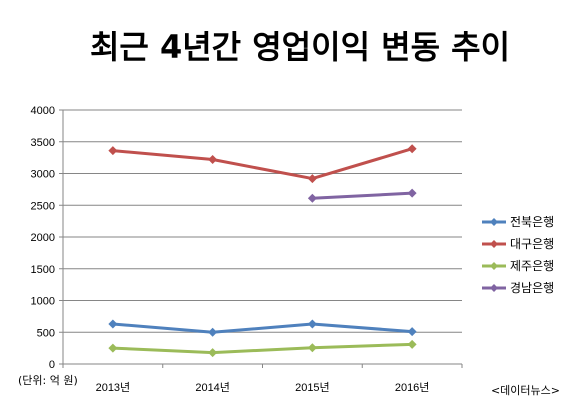  What do you see at coordinates (525, 390) in the screenshot?
I see `source-credit: <데이터뉴스>` at bounding box center [525, 390].